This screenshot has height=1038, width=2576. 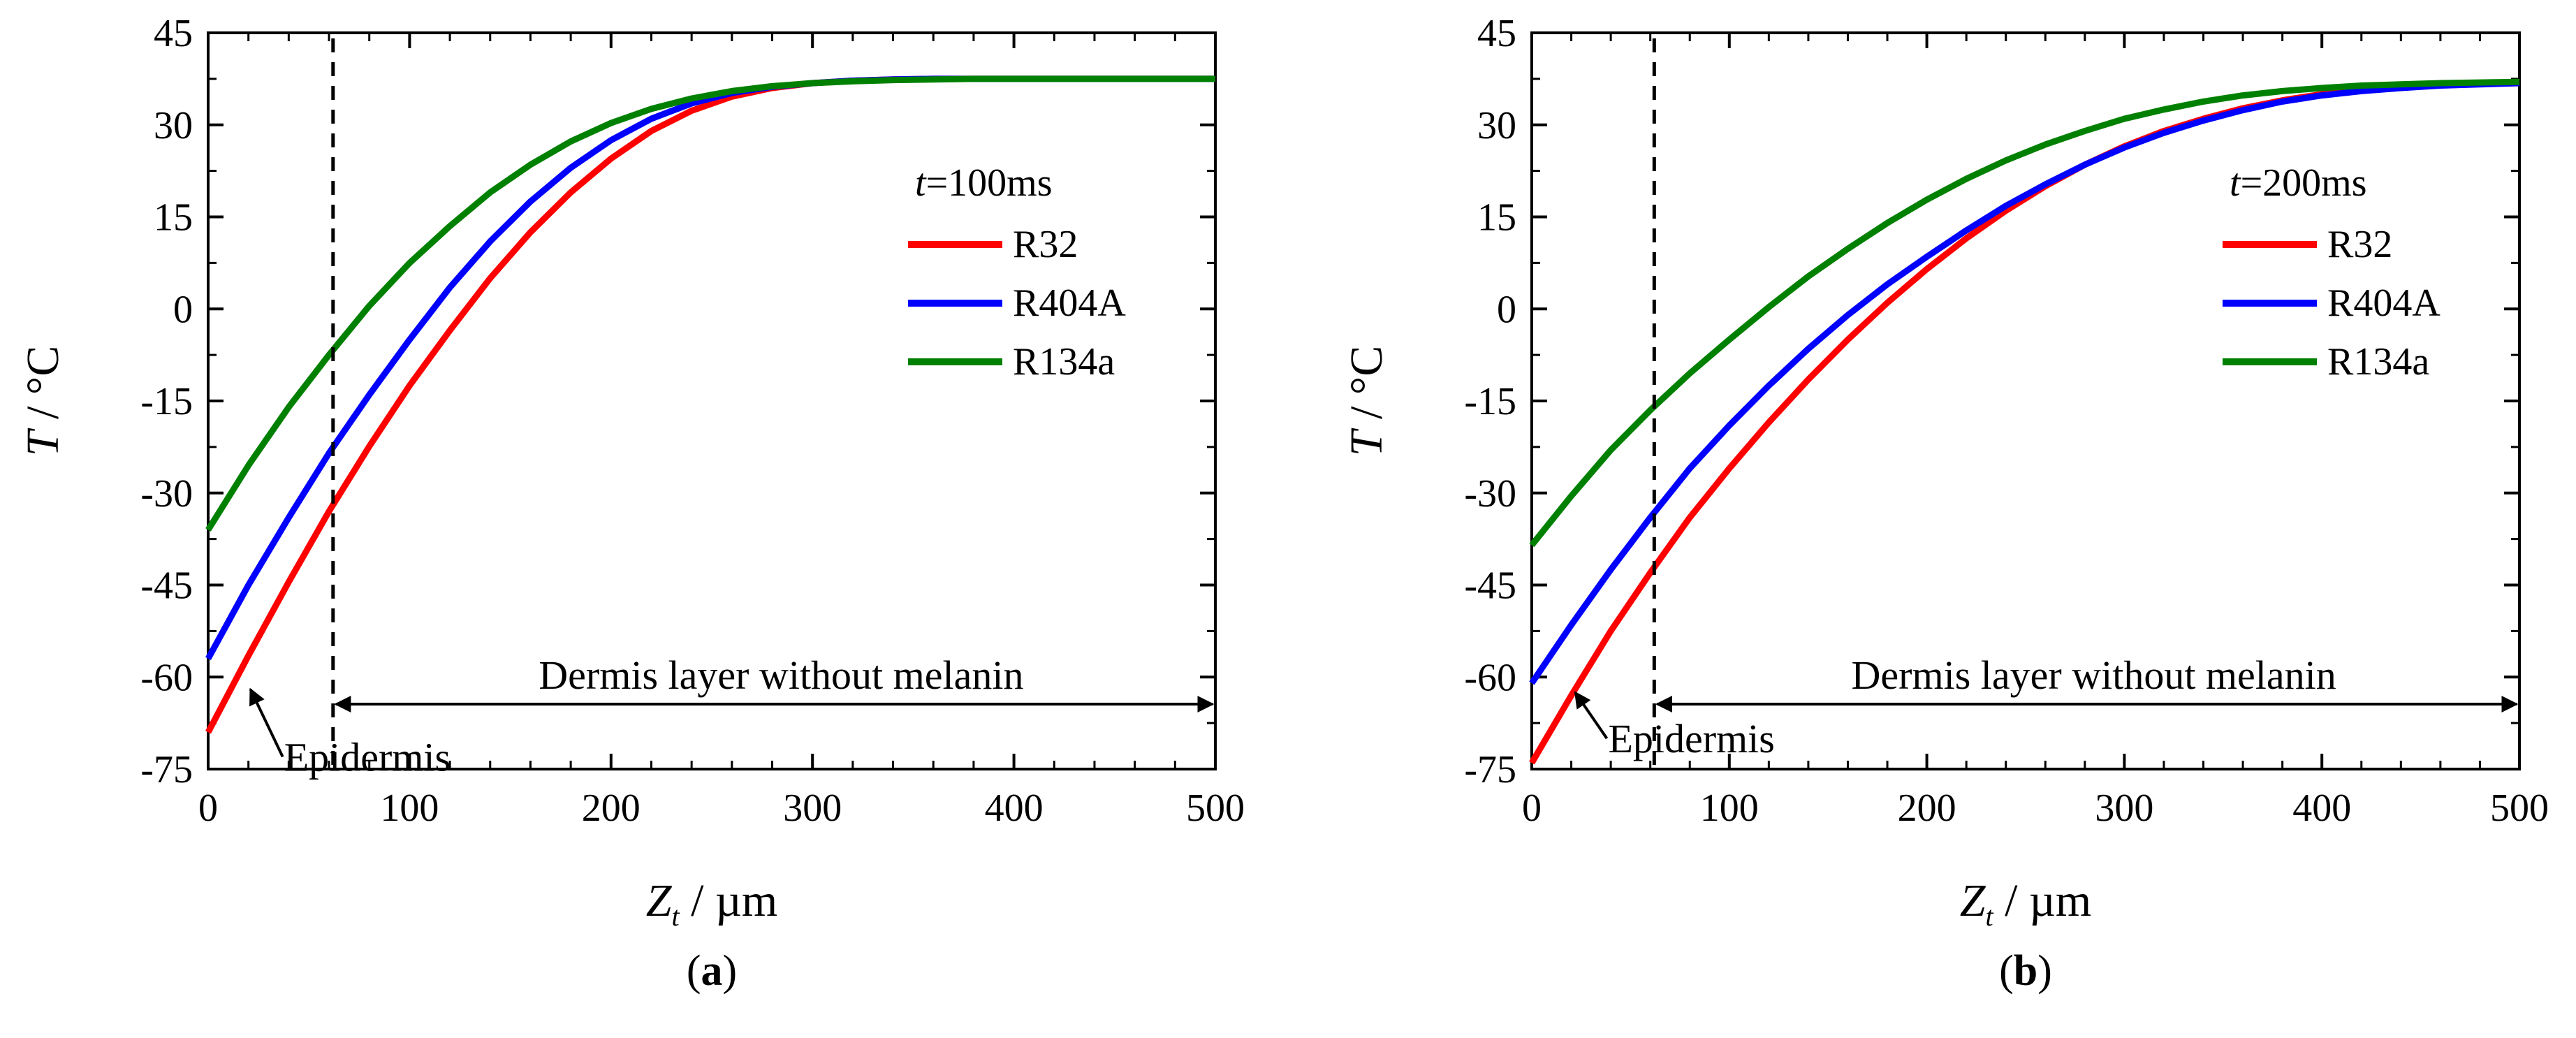 I want to click on panel-label-letter: b, so click(x=2026, y=971).